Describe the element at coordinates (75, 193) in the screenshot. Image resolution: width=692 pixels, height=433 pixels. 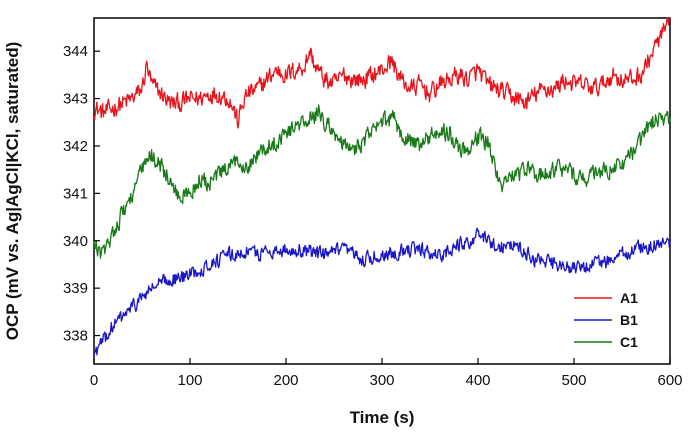
I see `y-tick-label: 341` at that location.